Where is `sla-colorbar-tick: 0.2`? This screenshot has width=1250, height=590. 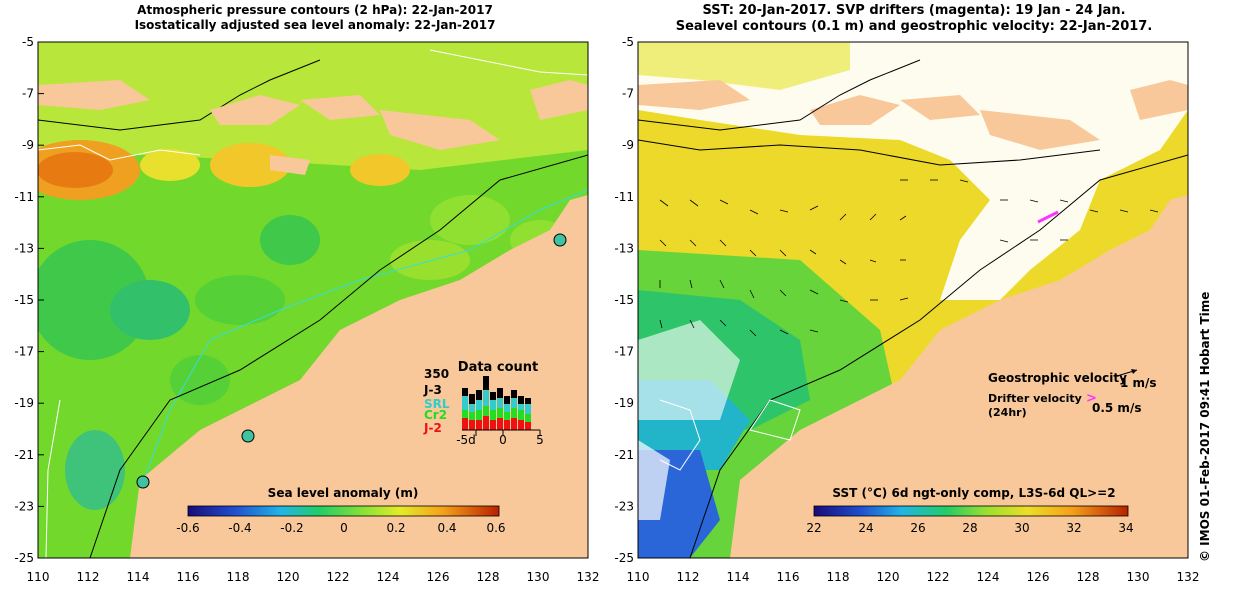 sla-colorbar-tick: 0.2 is located at coordinates (395, 528).